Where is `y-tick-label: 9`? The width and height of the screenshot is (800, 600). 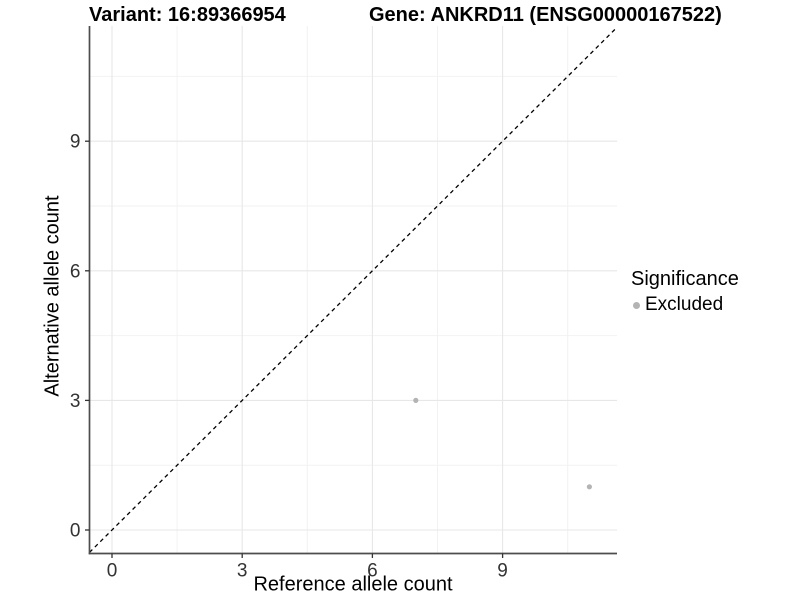 y-tick-label: 9 is located at coordinates (75, 142).